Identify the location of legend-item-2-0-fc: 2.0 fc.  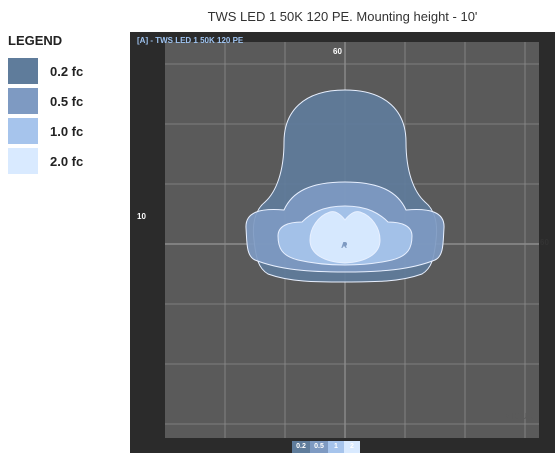
(68, 161).